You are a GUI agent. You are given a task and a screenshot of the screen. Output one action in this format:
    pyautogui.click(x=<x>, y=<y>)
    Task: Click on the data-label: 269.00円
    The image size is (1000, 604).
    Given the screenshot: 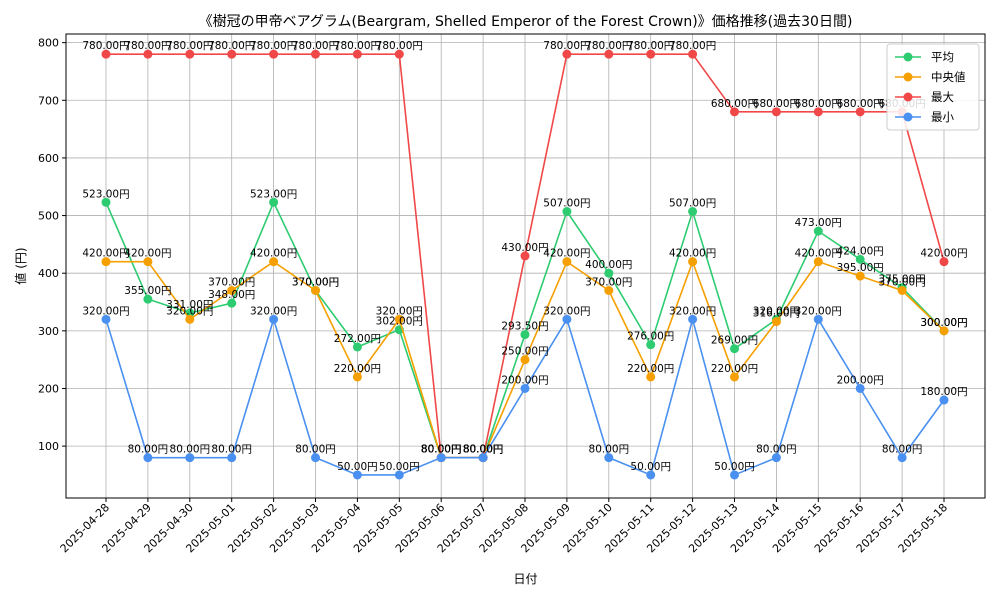 What is the action you would take?
    pyautogui.click(x=734, y=341)
    